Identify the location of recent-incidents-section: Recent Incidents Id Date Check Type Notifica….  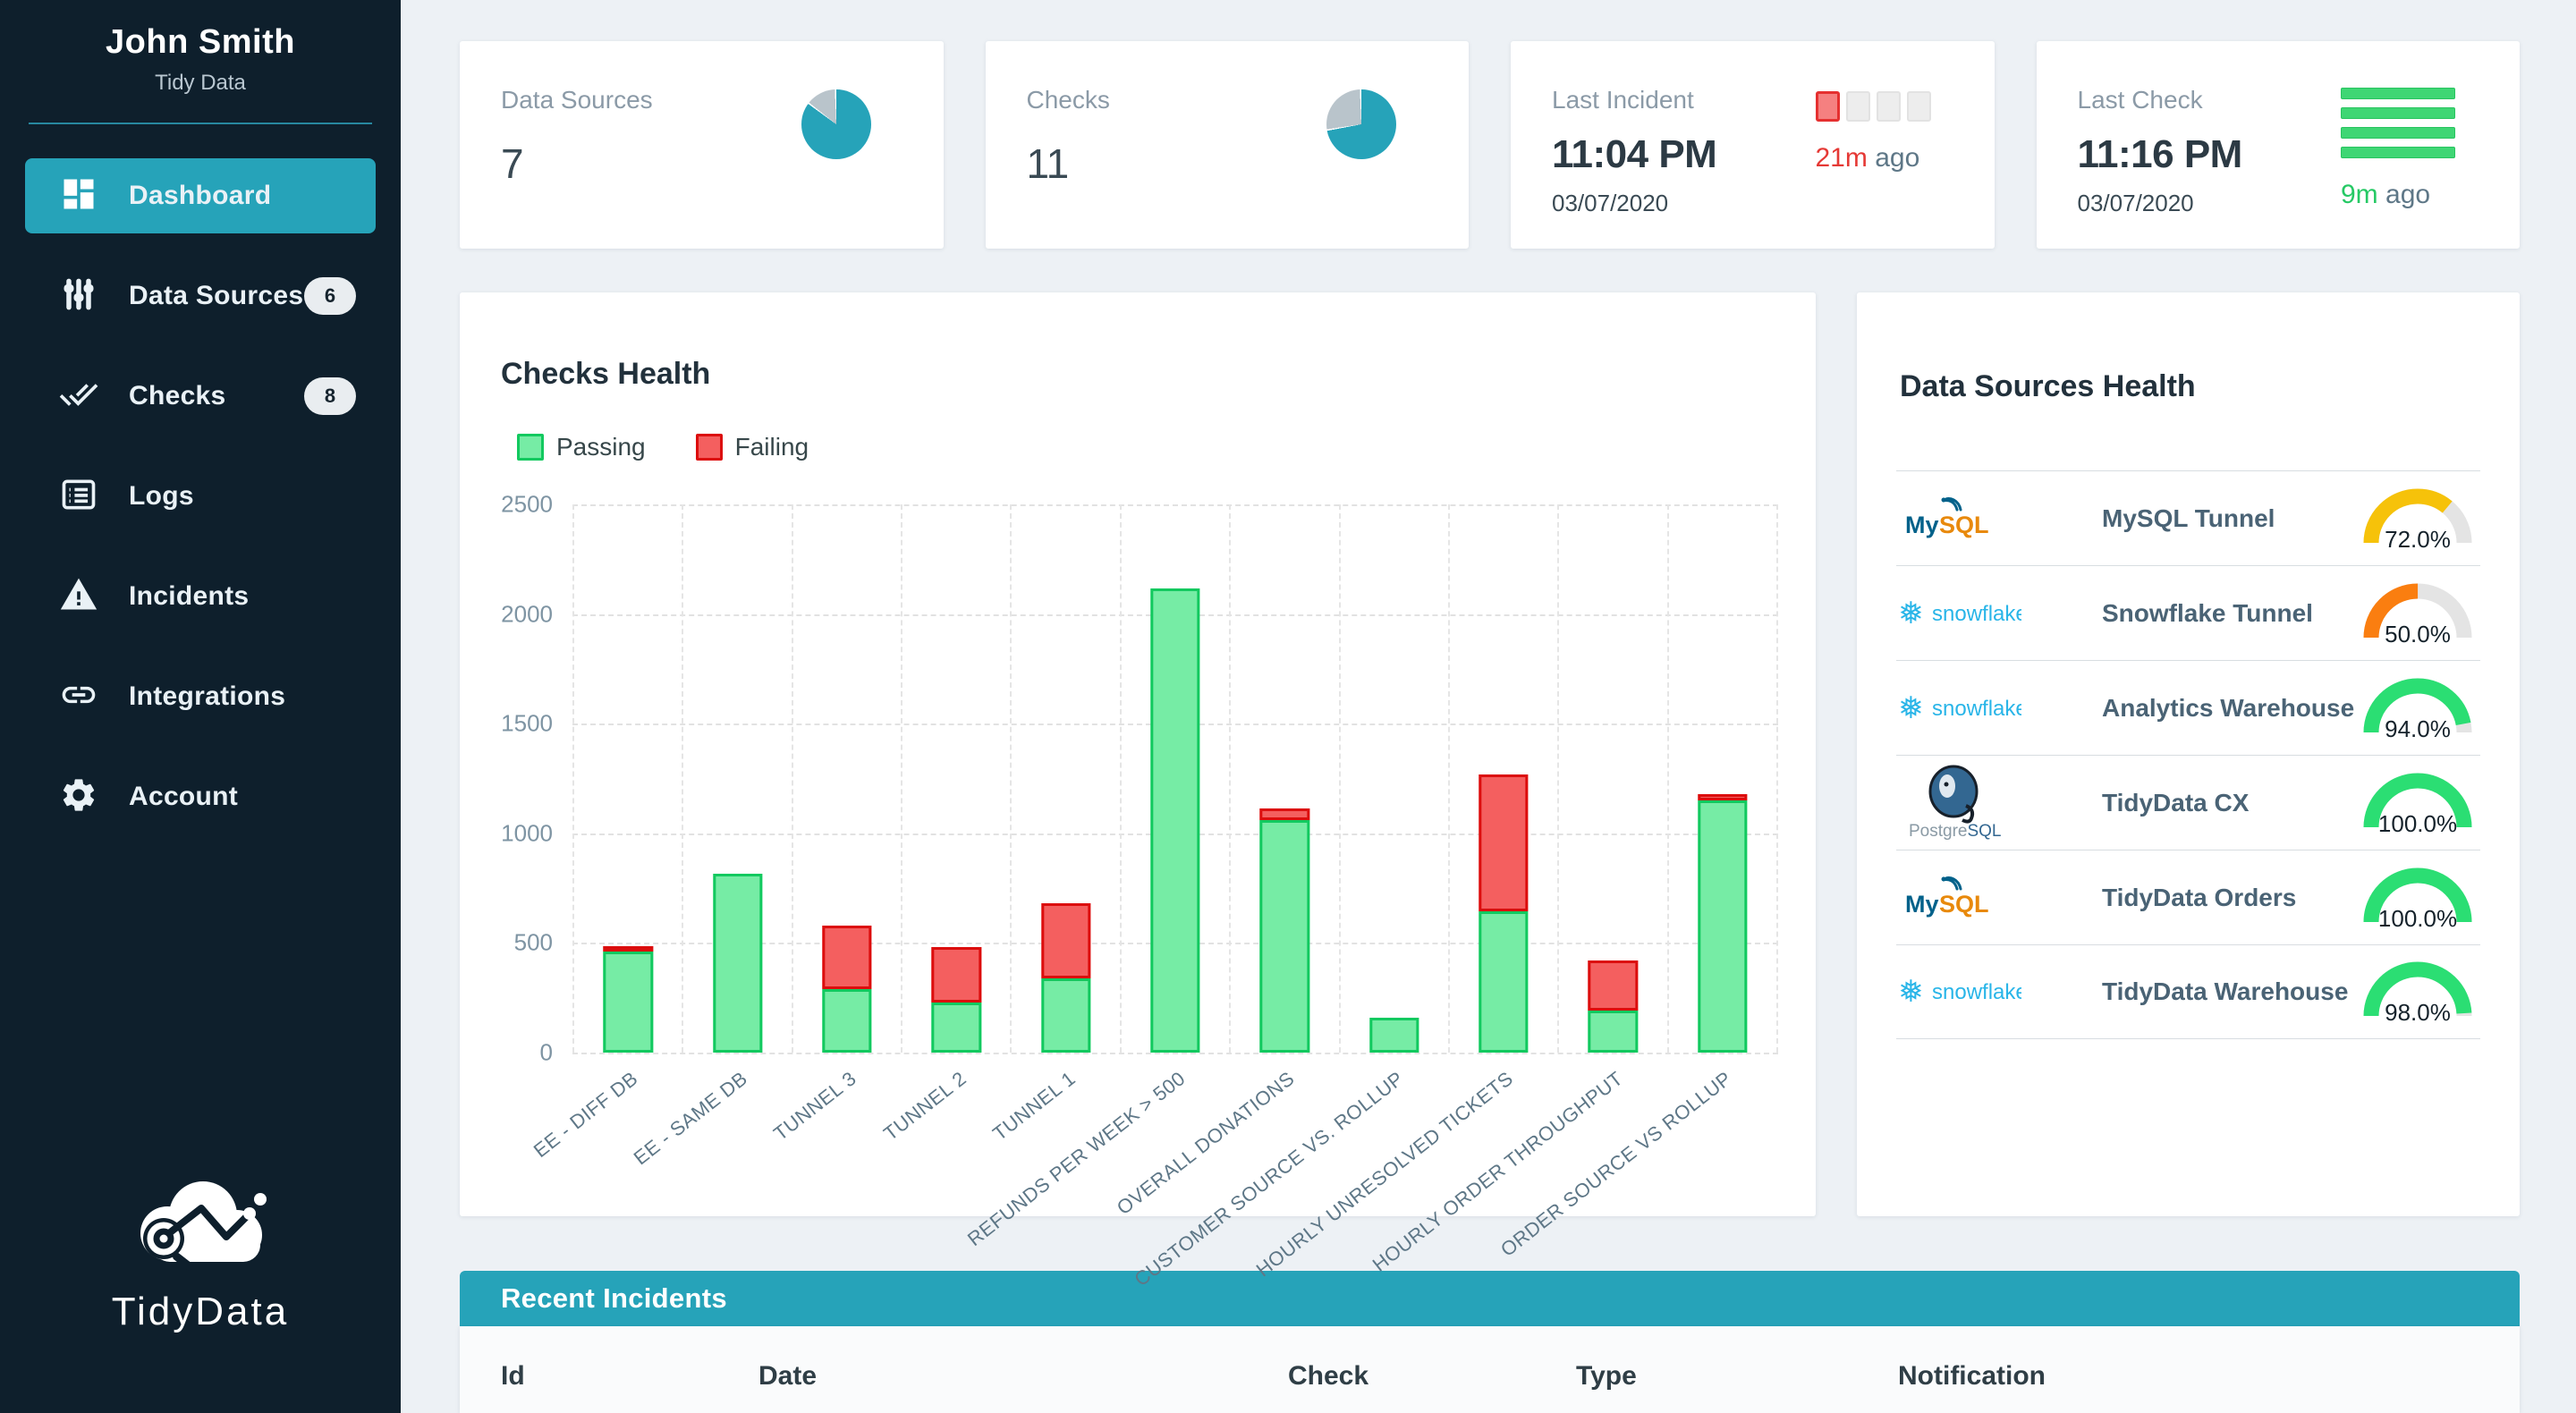
(1490, 1342).